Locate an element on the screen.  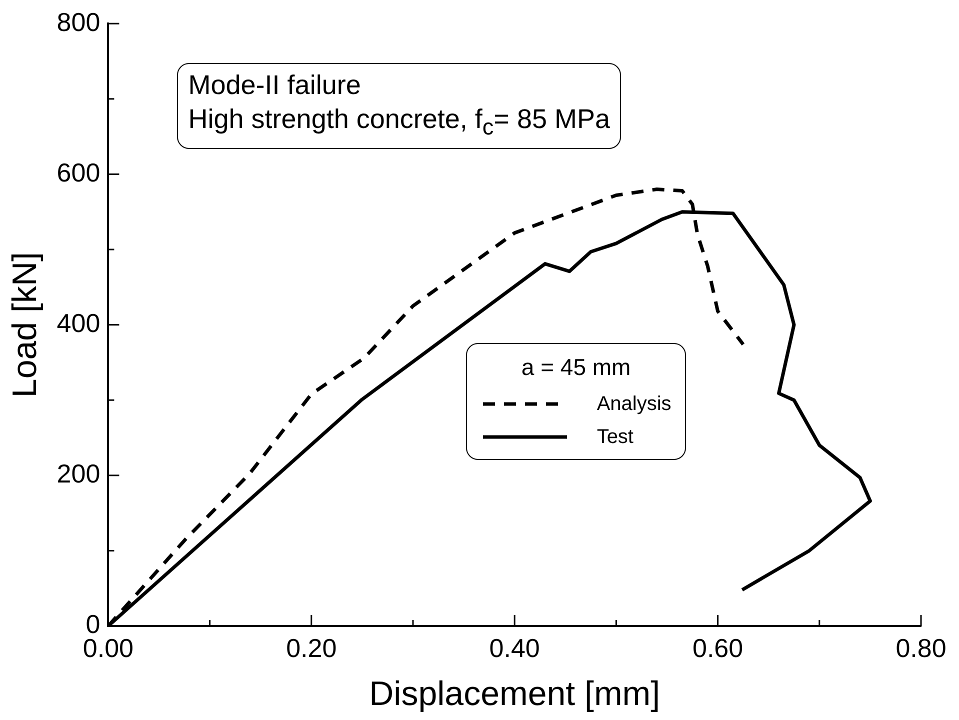
y-tick-label: 800 is located at coordinates (78, 21).